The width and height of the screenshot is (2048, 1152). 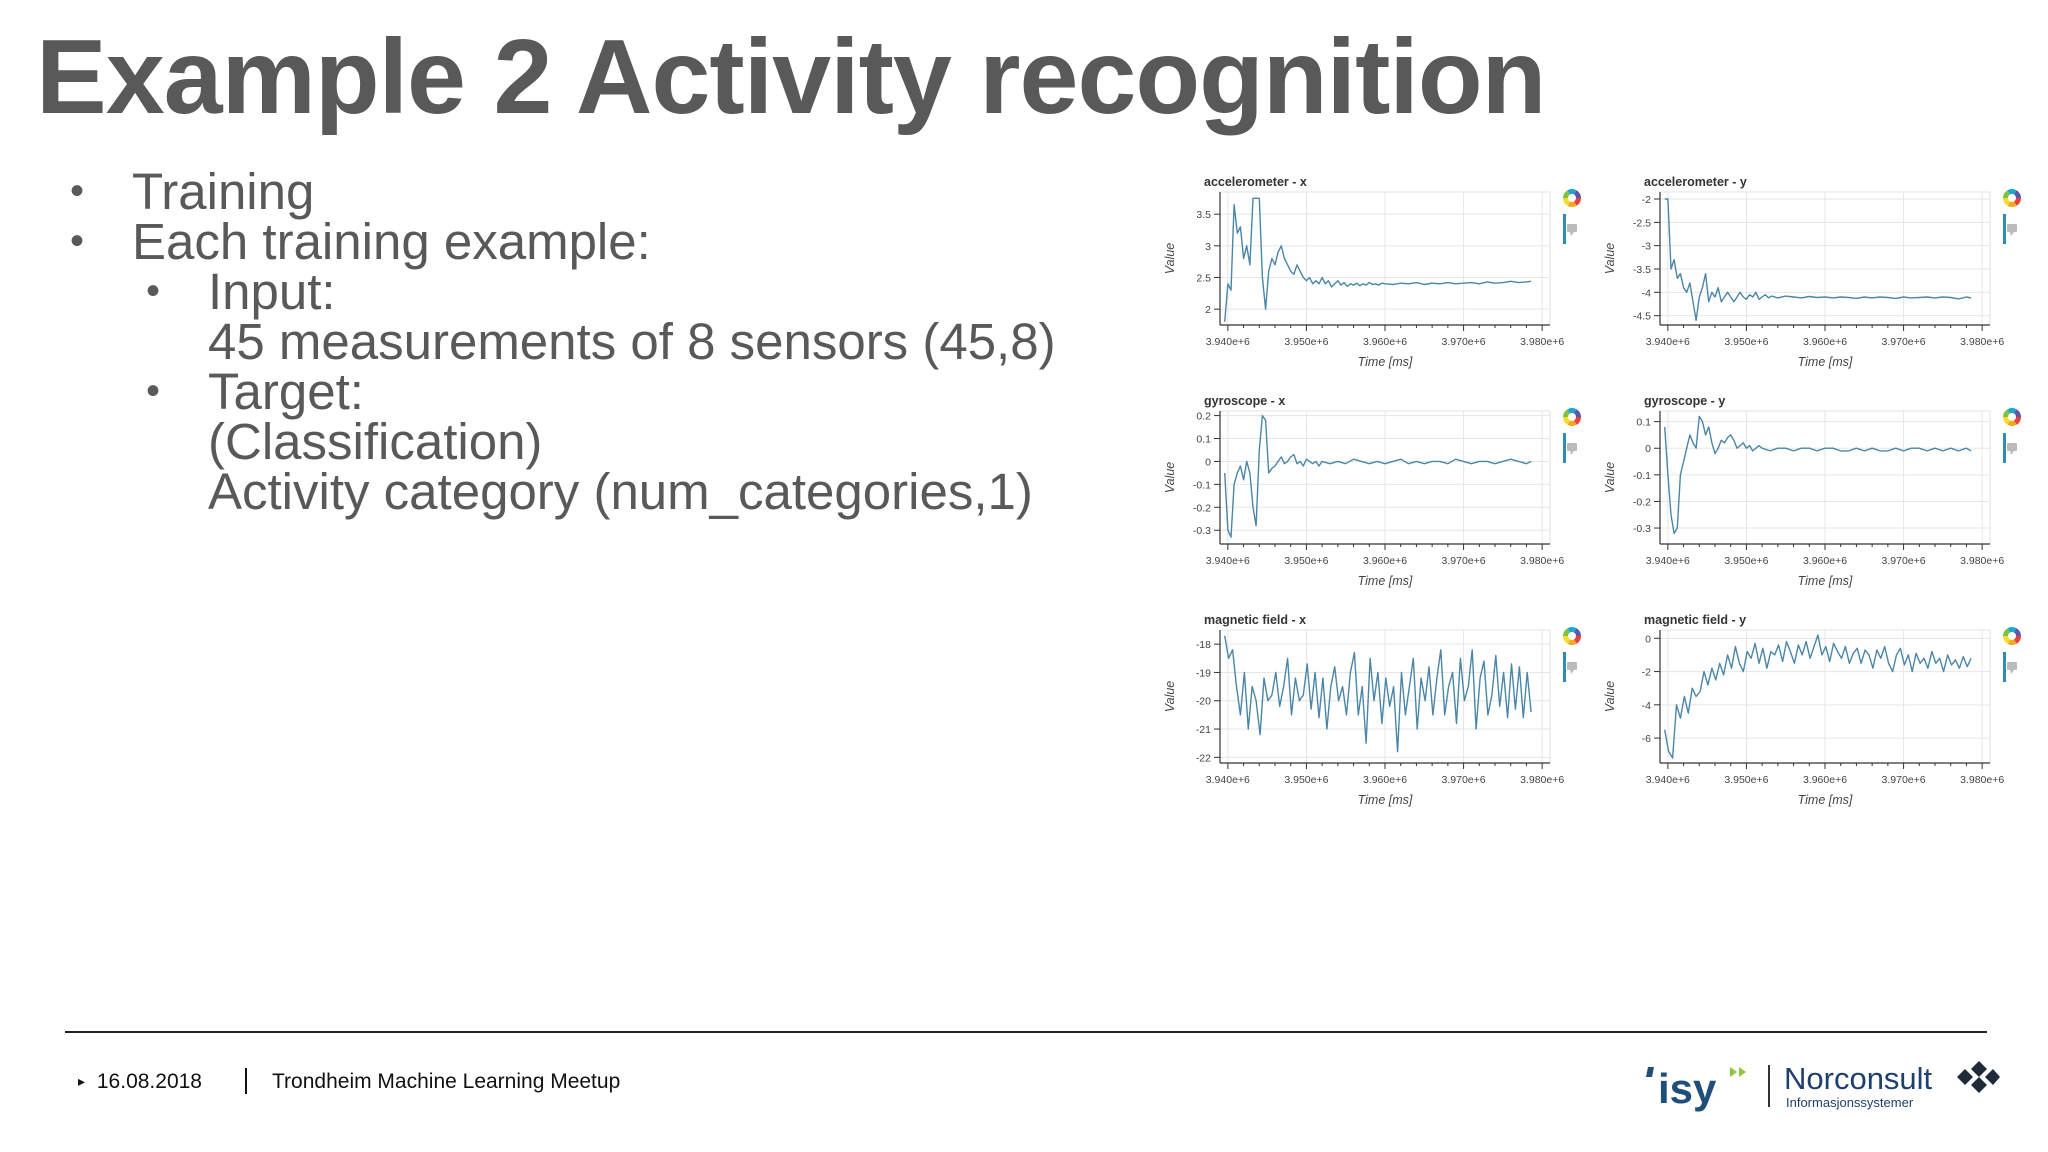 I want to click on sub-bullet-continuation: (Classification), so click(x=592, y=441).